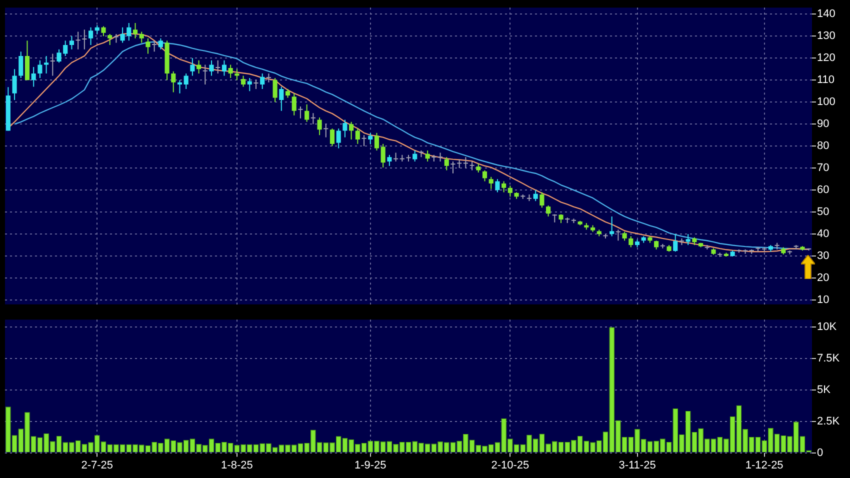  Describe the element at coordinates (97, 465) in the screenshot. I see `x-tick-label: 2-7-25` at that location.